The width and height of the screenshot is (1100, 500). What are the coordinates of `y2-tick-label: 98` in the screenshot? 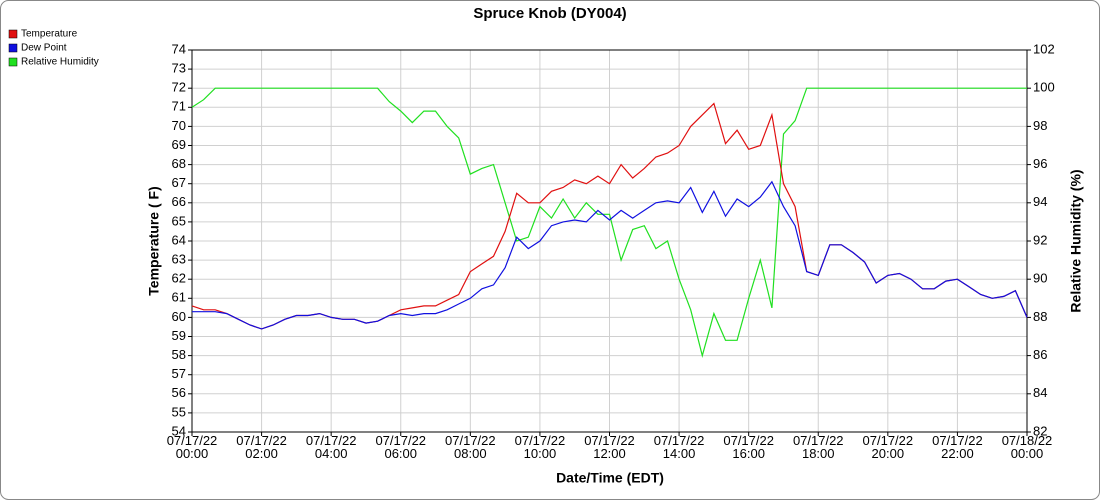 It's located at (1040, 125).